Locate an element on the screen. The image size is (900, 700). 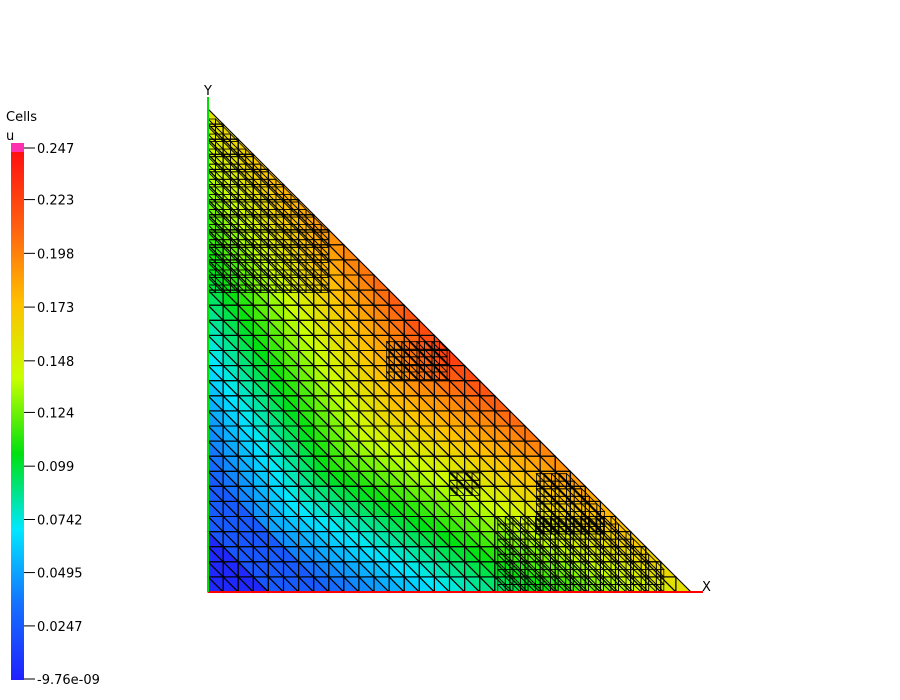
legend-colorbar is located at coordinates (17, 416).